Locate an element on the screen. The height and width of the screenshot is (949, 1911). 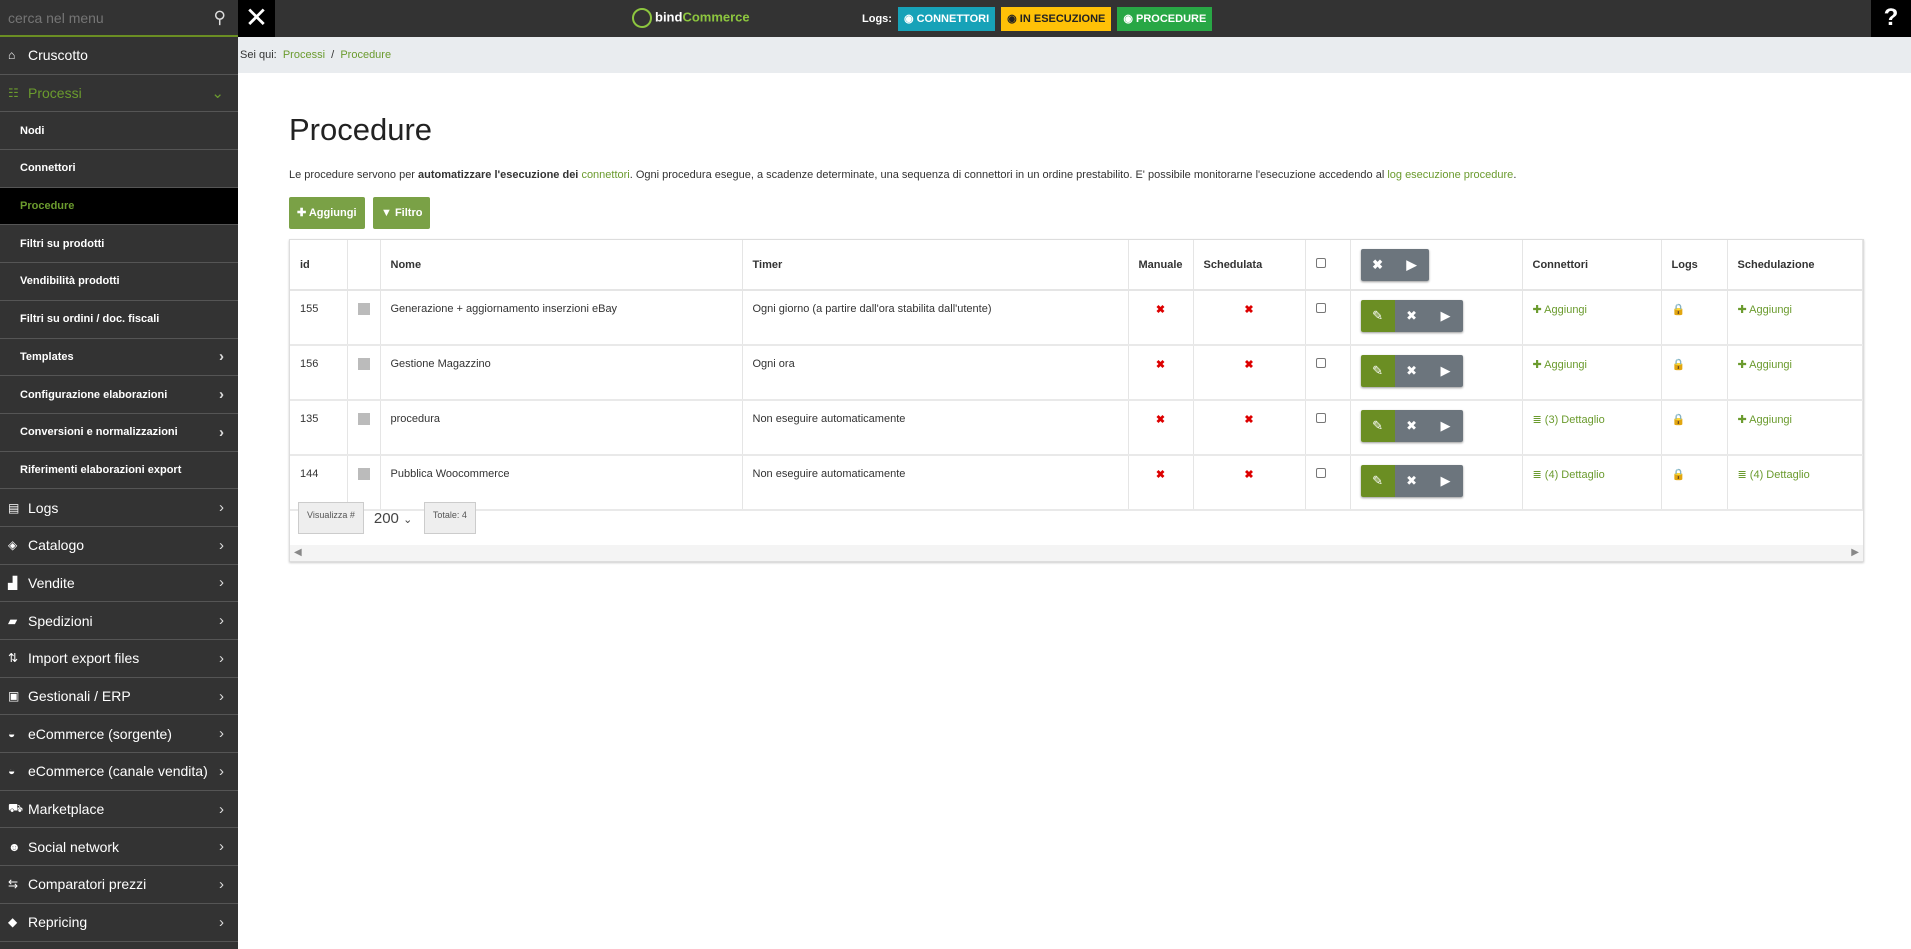
sidebar-item-label: eCommerce (sorgente) is located at coordinates (100, 733).